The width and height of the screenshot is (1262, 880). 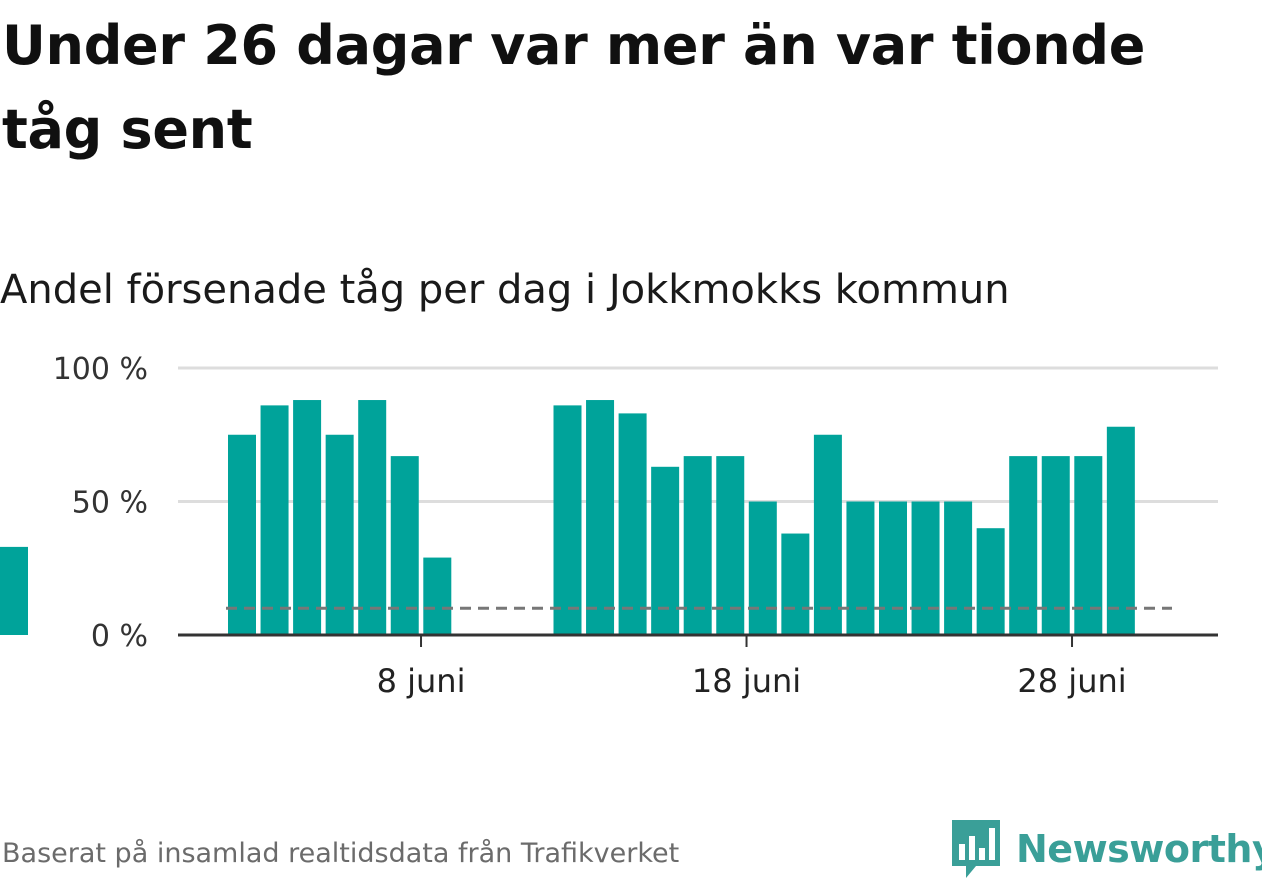 I want to click on bar-chart-speech-bubble-icon, so click(x=976, y=849).